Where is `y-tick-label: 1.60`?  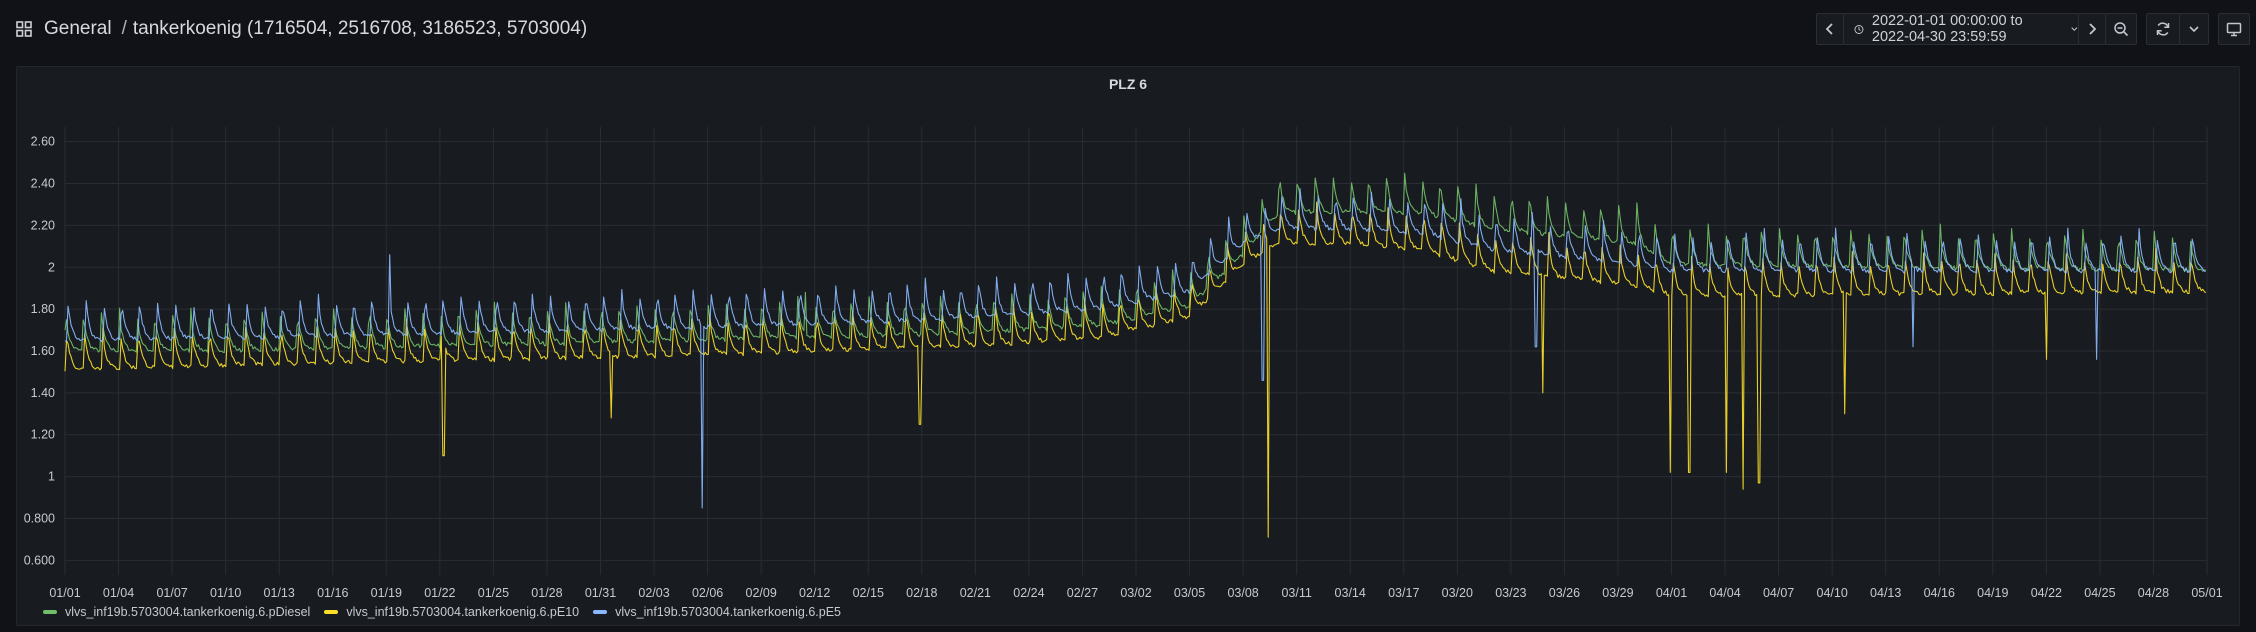
y-tick-label: 1.60 is located at coordinates (43, 351).